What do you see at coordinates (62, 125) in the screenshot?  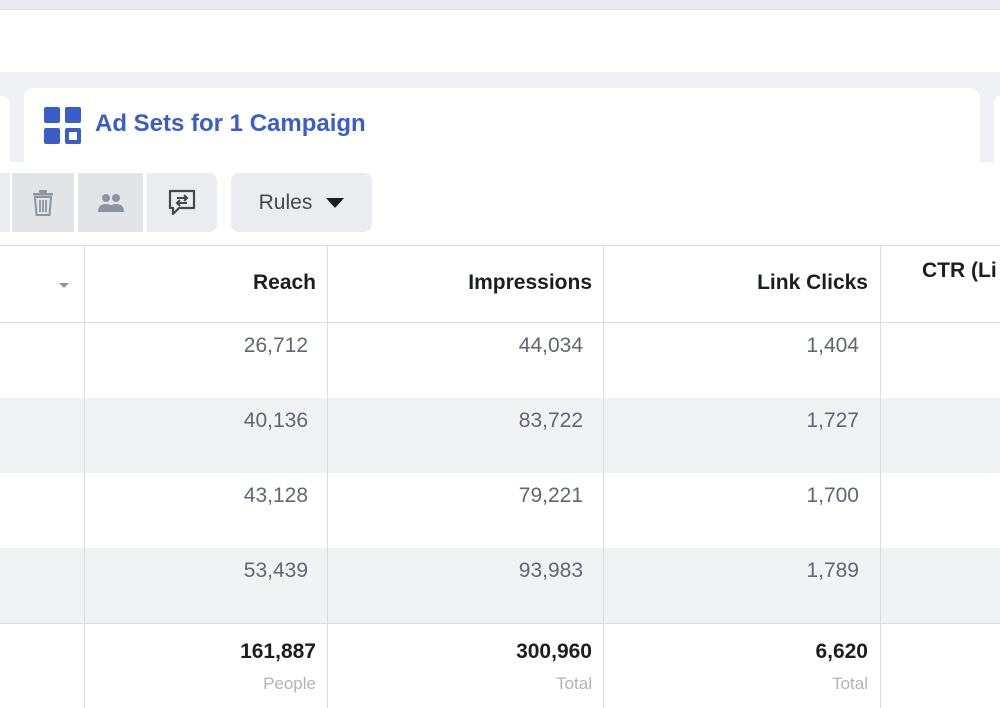 I see `grid-icon` at bounding box center [62, 125].